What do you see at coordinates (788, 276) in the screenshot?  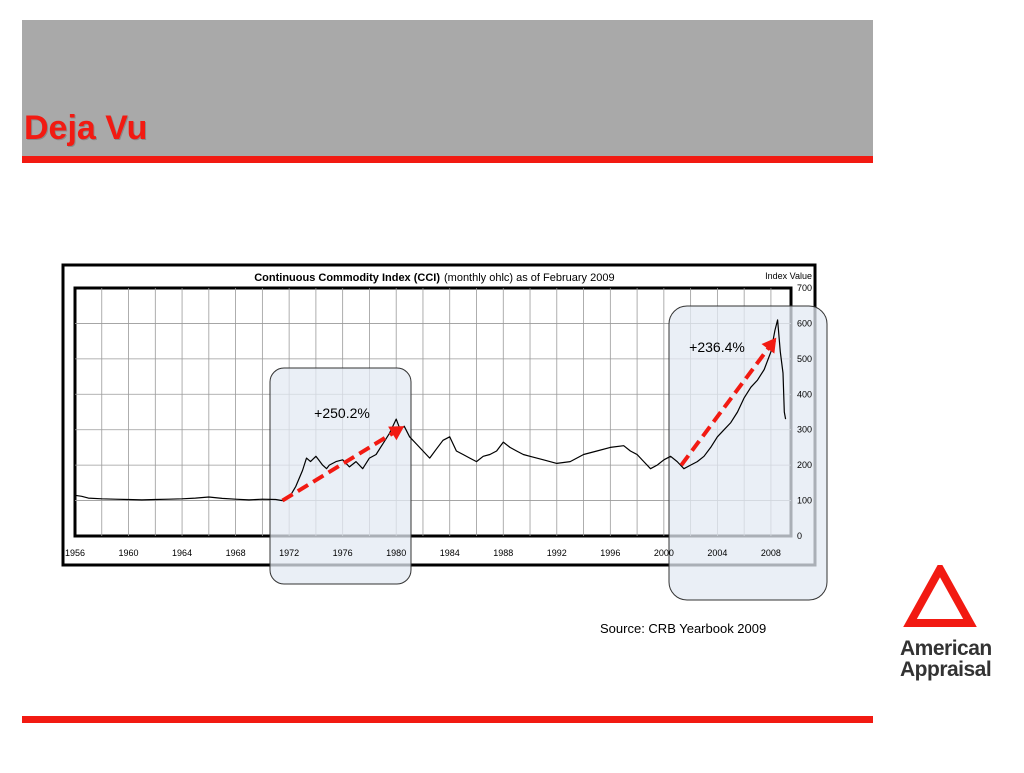 I see `y-axis-label: Index Value` at bounding box center [788, 276].